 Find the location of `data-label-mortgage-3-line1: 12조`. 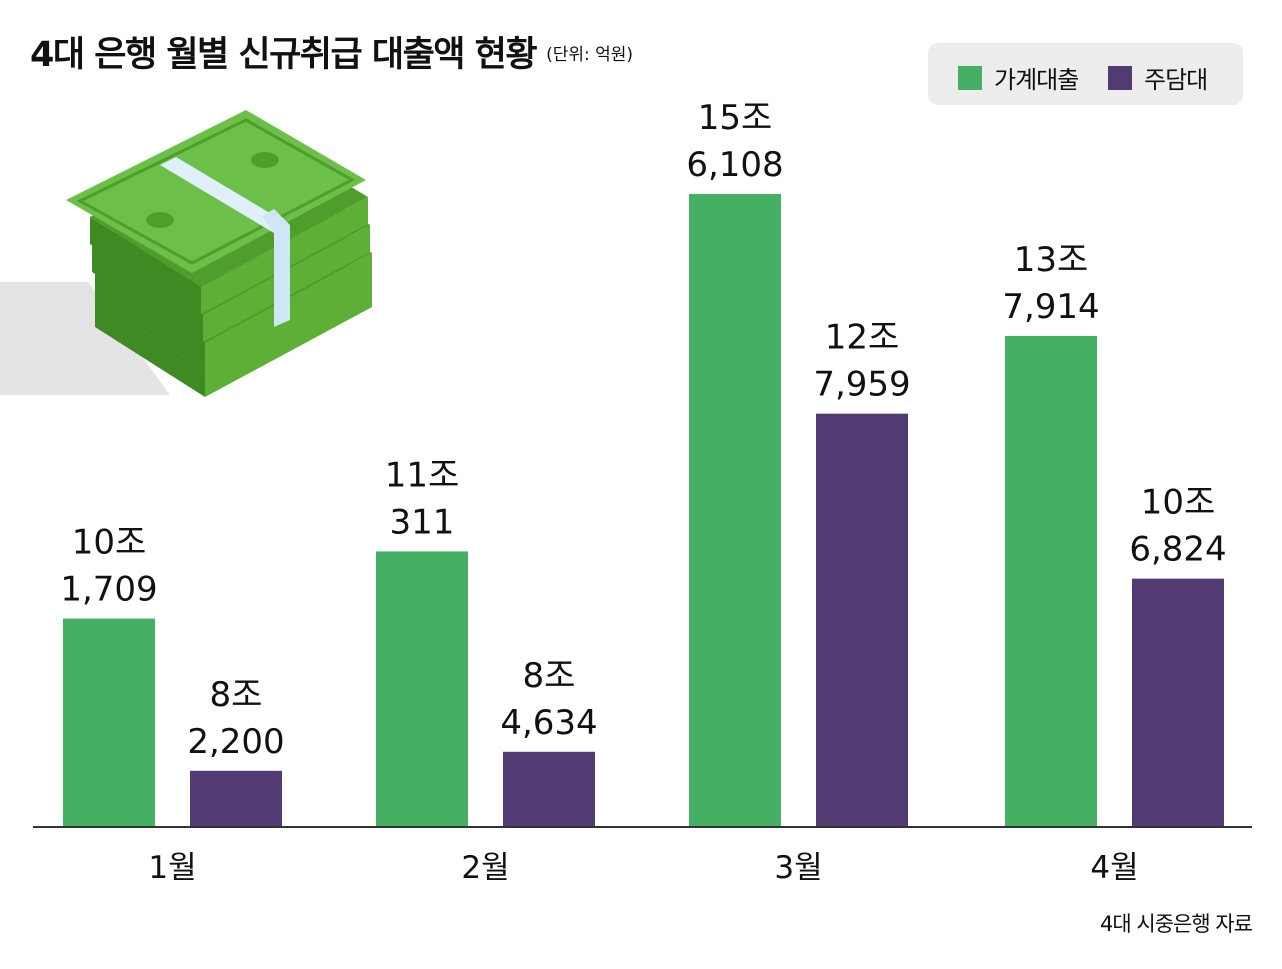

data-label-mortgage-3-line1: 12조 is located at coordinates (862, 338).